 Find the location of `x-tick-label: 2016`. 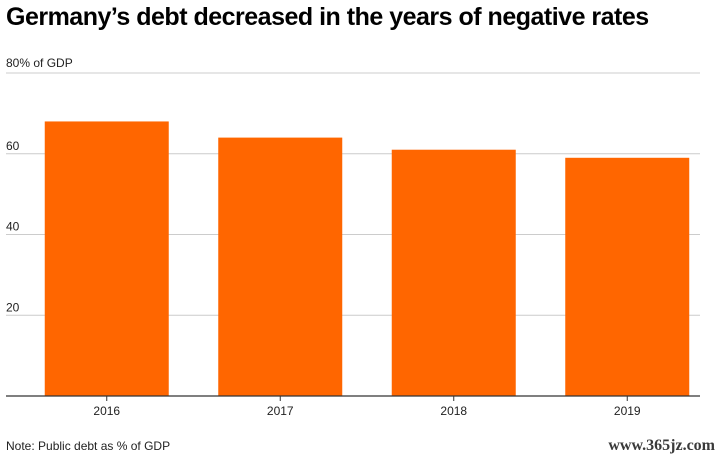

x-tick-label: 2016 is located at coordinates (106, 411).